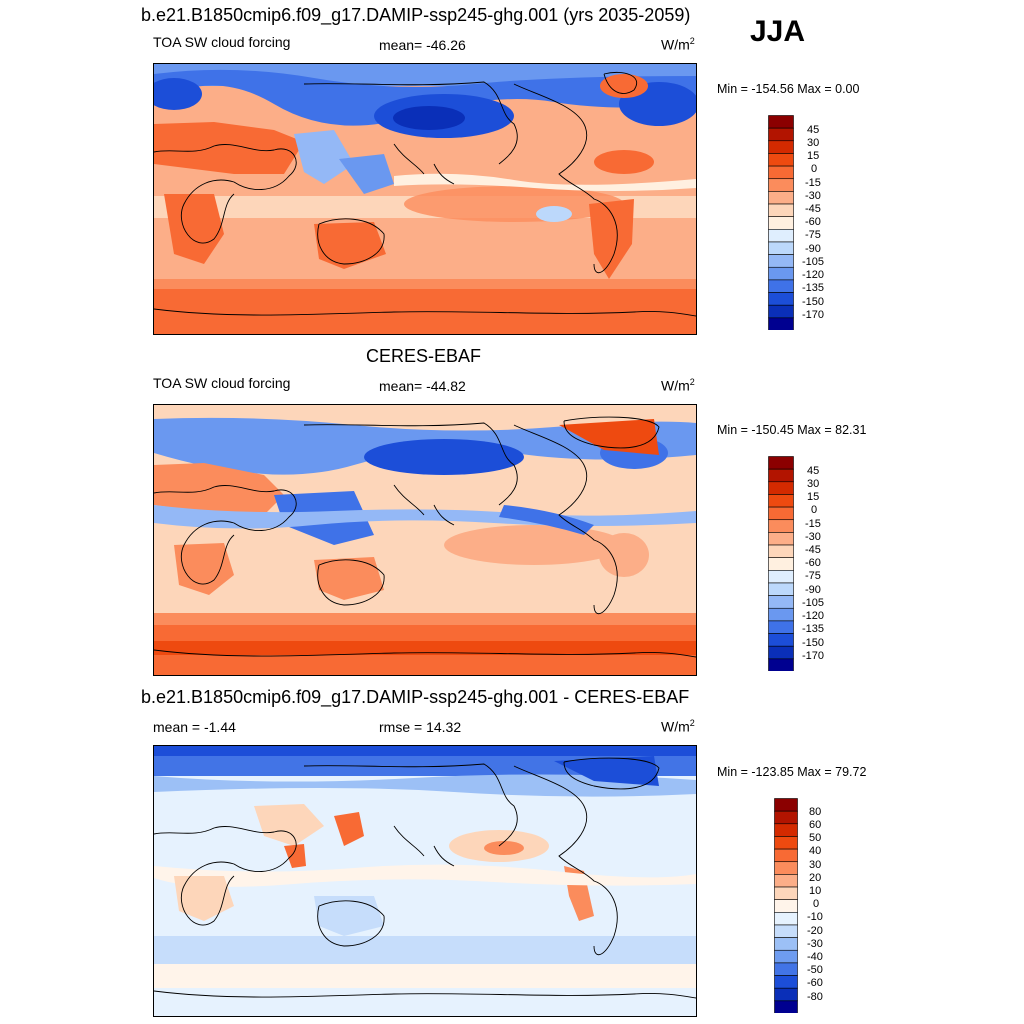 Image resolution: width=1024 pixels, height=1024 pixels. I want to click on panel1-cbar-tick: -135, so click(813, 288).